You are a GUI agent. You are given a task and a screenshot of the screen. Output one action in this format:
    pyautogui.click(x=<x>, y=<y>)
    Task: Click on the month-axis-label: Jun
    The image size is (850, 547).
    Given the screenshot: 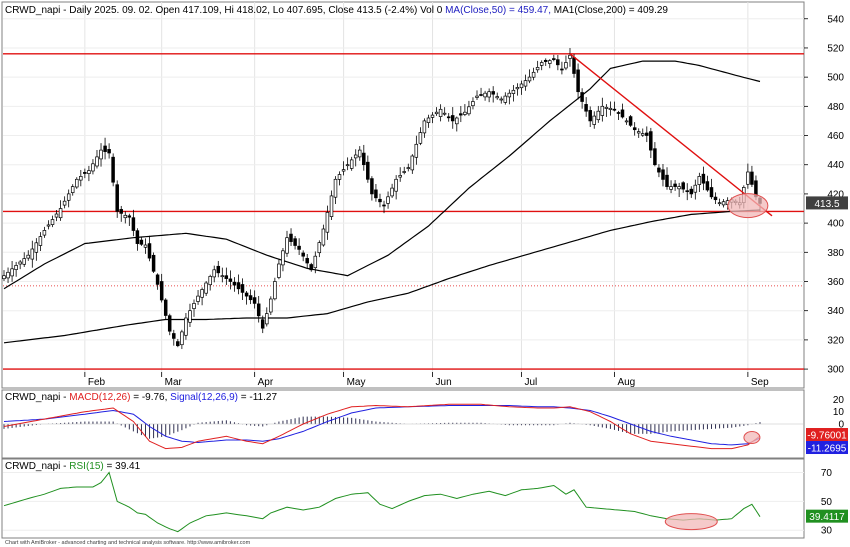 What is the action you would take?
    pyautogui.click(x=444, y=382)
    